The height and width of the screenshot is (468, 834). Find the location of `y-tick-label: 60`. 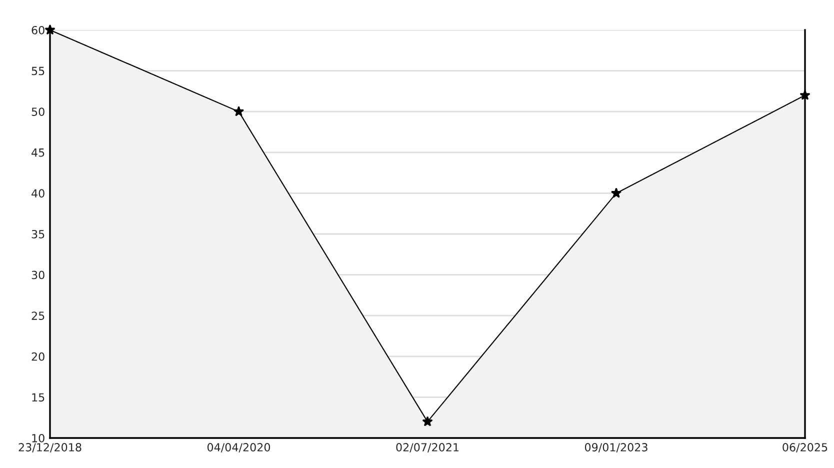

y-tick-label: 60 is located at coordinates (38, 30).